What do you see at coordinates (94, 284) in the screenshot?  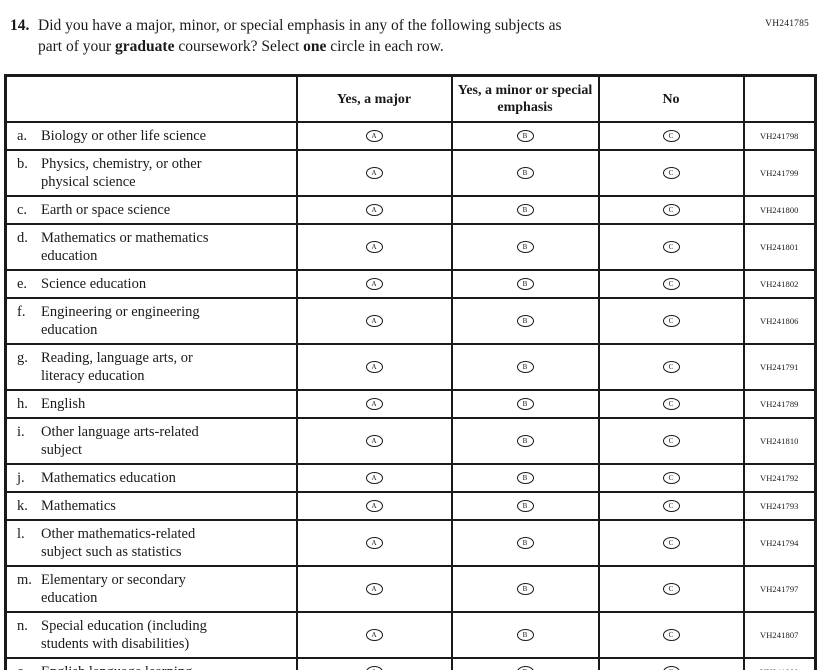 I see `row-label: Science education` at bounding box center [94, 284].